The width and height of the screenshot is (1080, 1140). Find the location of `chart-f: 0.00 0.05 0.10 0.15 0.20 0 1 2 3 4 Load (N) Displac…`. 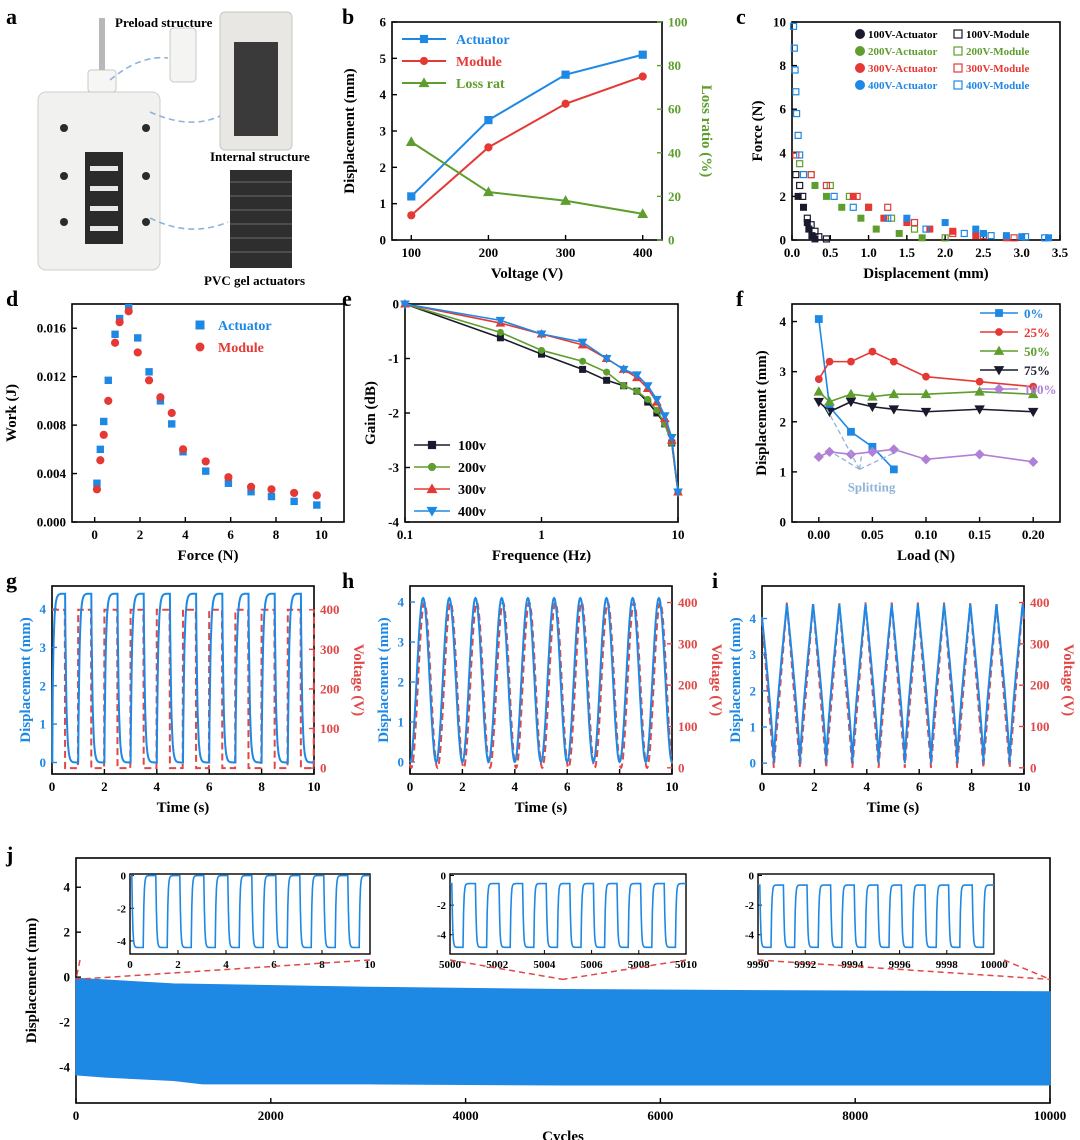

chart-f: 0.00 0.05 0.10 0.15 0.20 0 1 2 3 4 Load (N) Displac… is located at coordinates (907, 433).